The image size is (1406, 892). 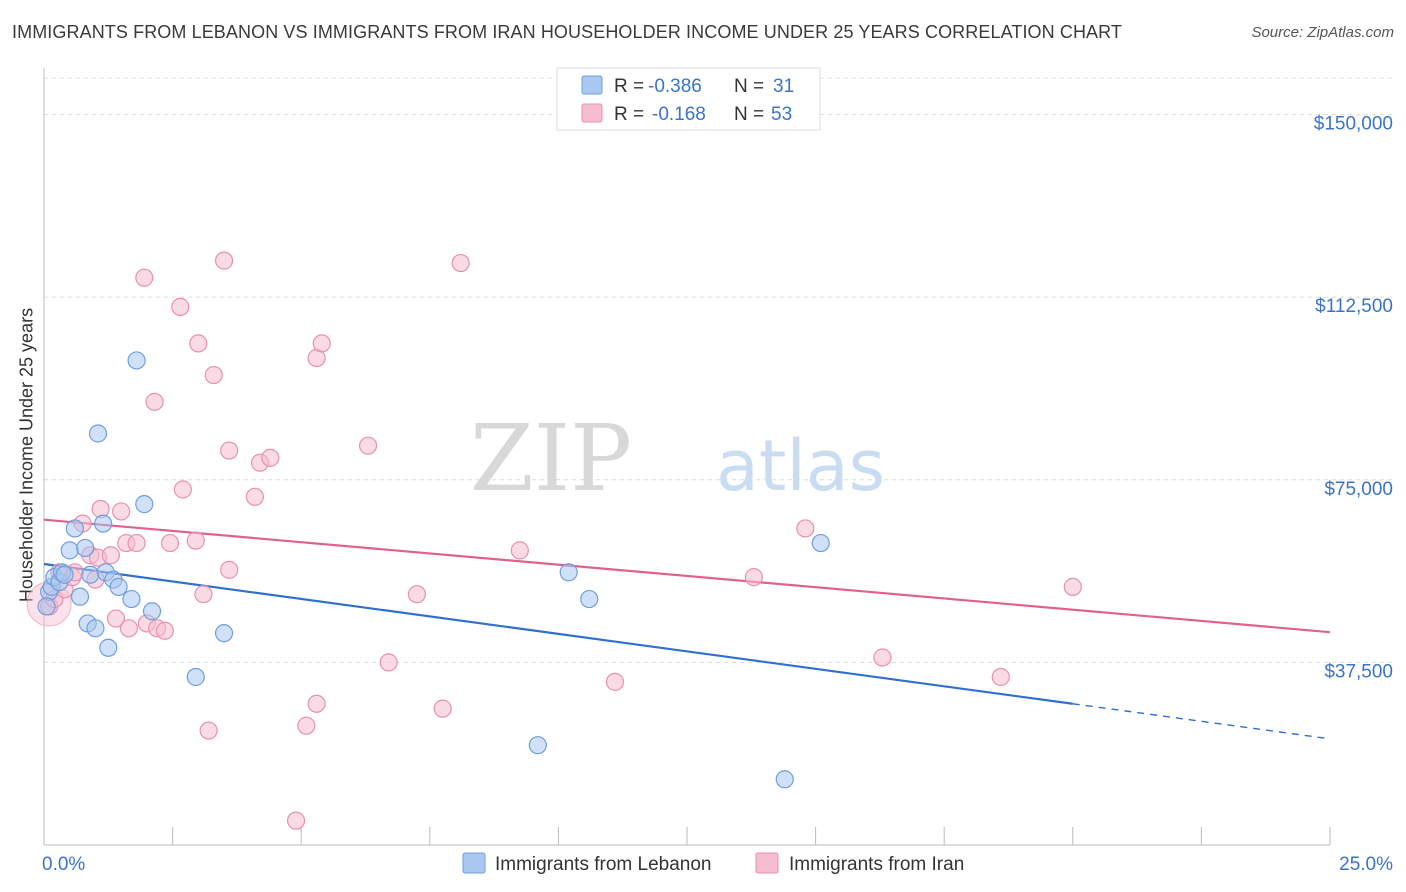 I want to click on trend-line-iran, so click(x=687, y=576).